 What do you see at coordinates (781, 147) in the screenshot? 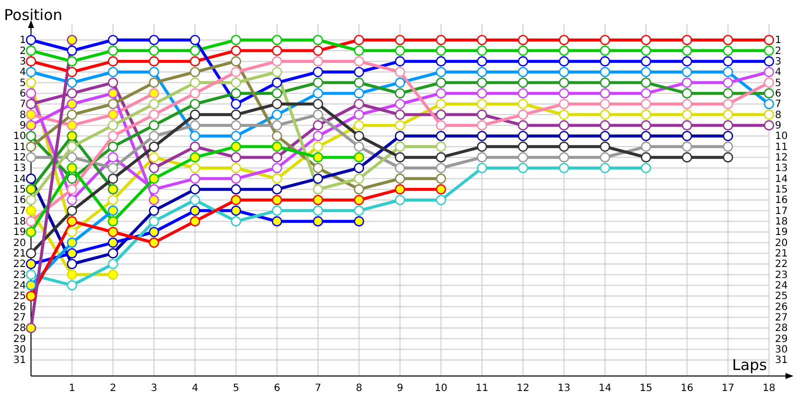
I see `y2-tick-label: 11` at bounding box center [781, 147].